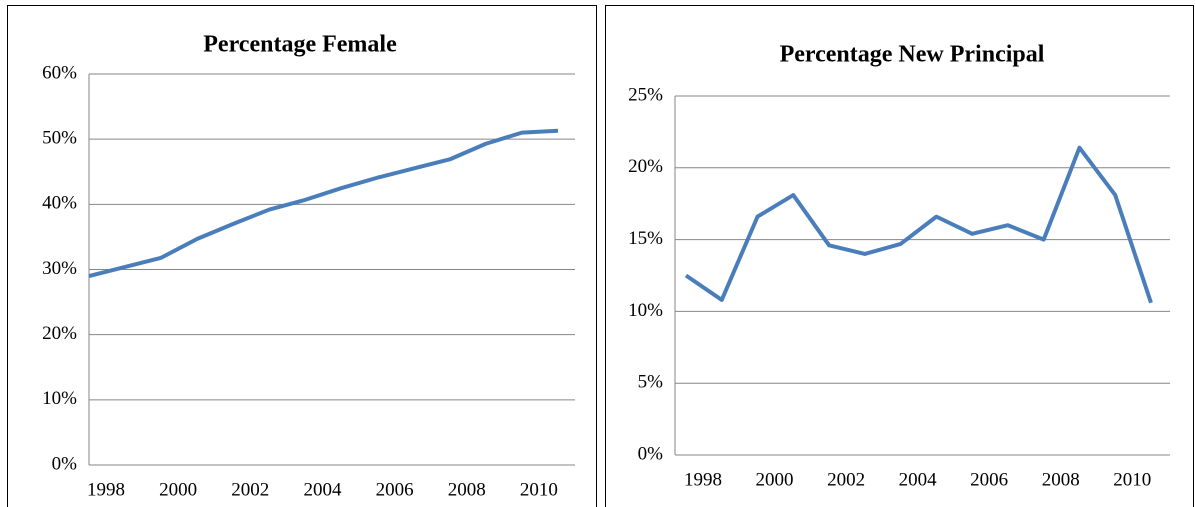 The height and width of the screenshot is (507, 1195). What do you see at coordinates (645, 238) in the screenshot?
I see `y-tick-label: 15%` at bounding box center [645, 238].